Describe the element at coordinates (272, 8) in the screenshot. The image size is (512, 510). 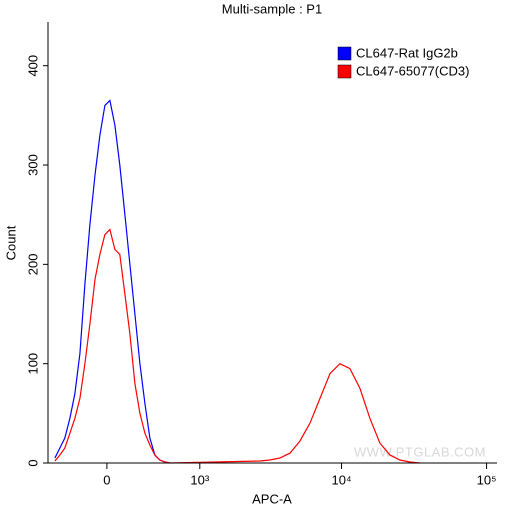
I see `chart-title: Multi-sample : P1` at that location.